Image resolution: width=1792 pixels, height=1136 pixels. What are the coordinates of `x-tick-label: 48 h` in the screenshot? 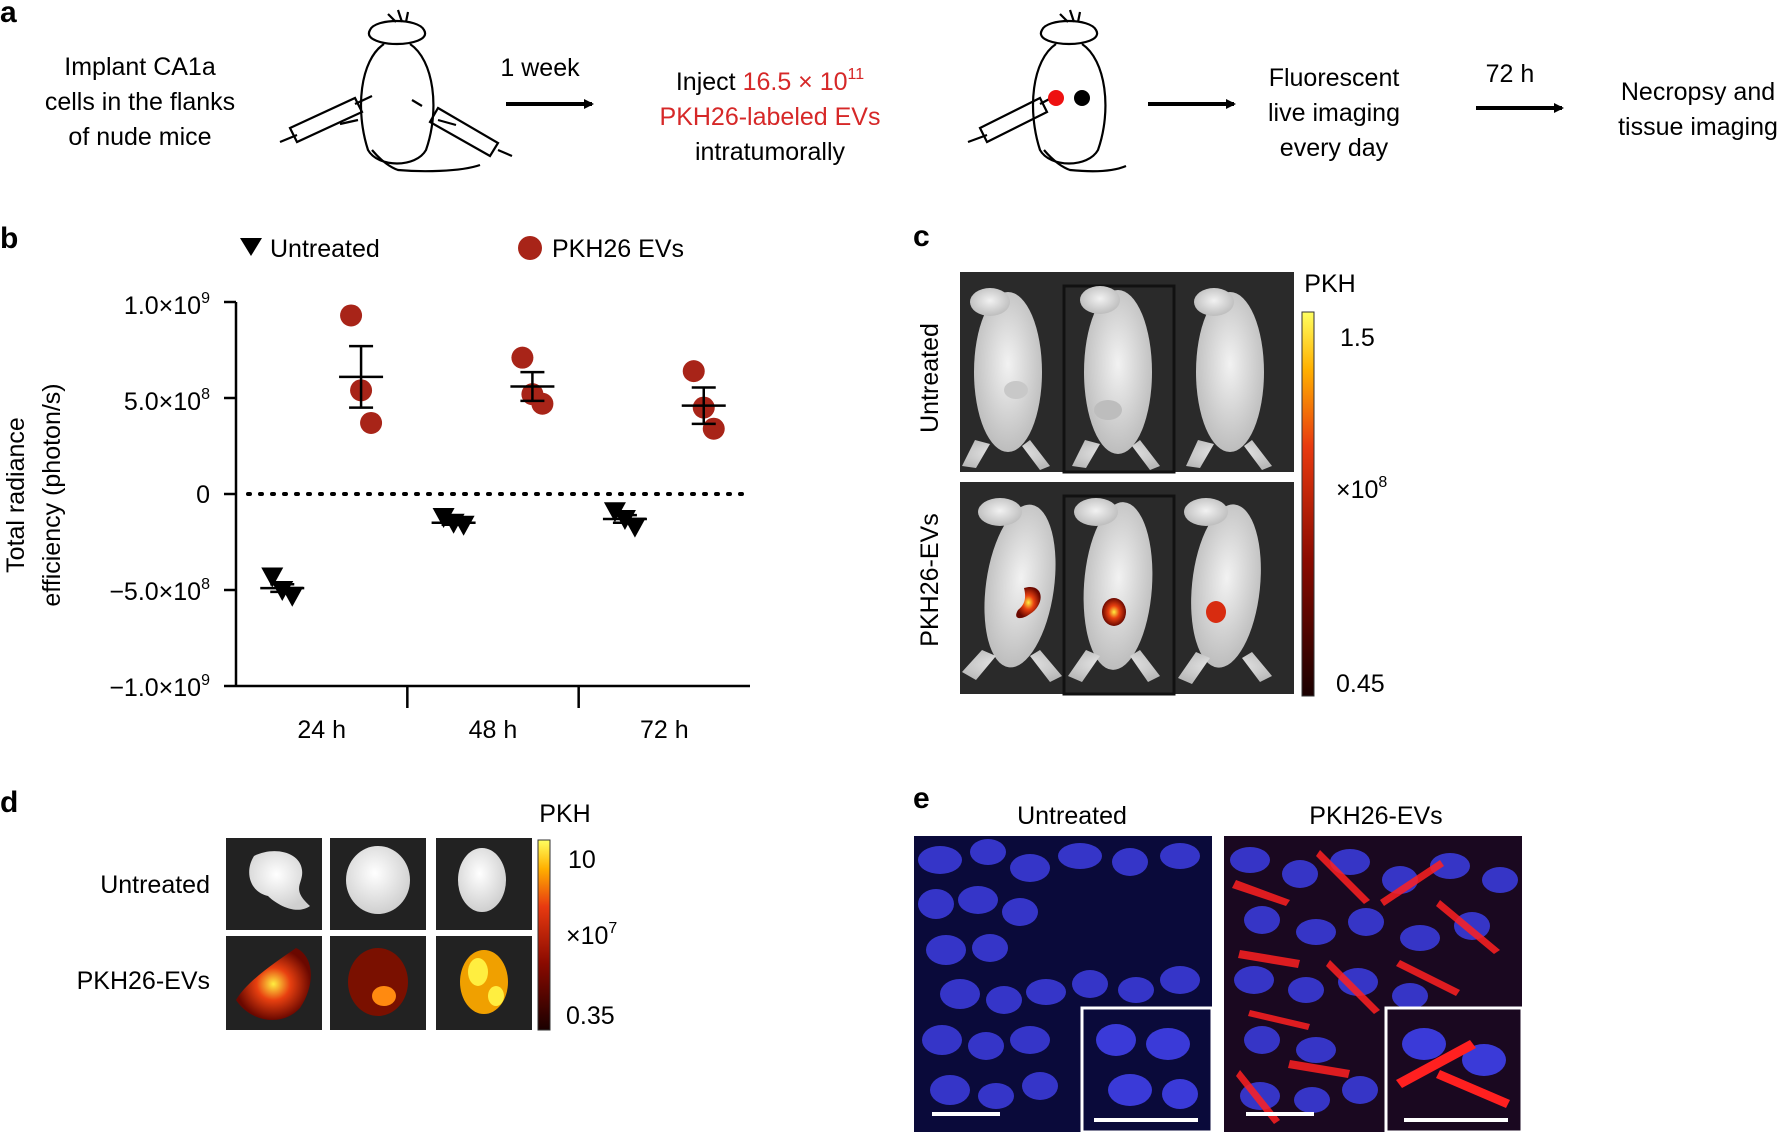 It's located at (493, 730).